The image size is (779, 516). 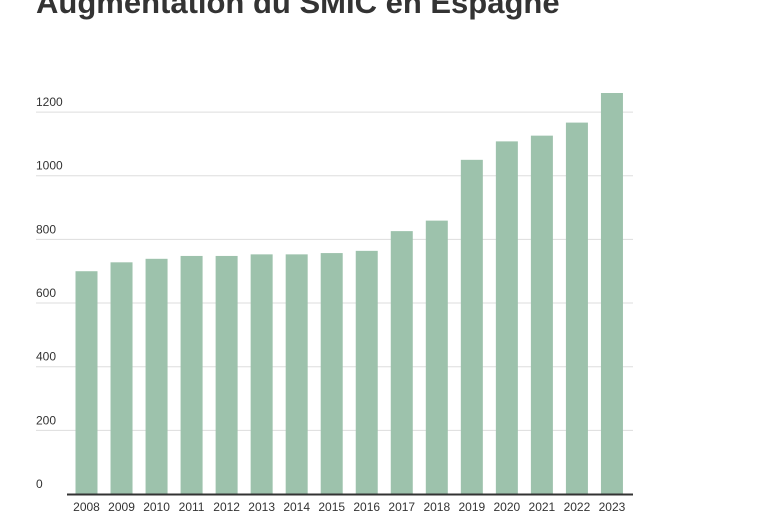 What do you see at coordinates (156, 376) in the screenshot?
I see `bar-2010` at bounding box center [156, 376].